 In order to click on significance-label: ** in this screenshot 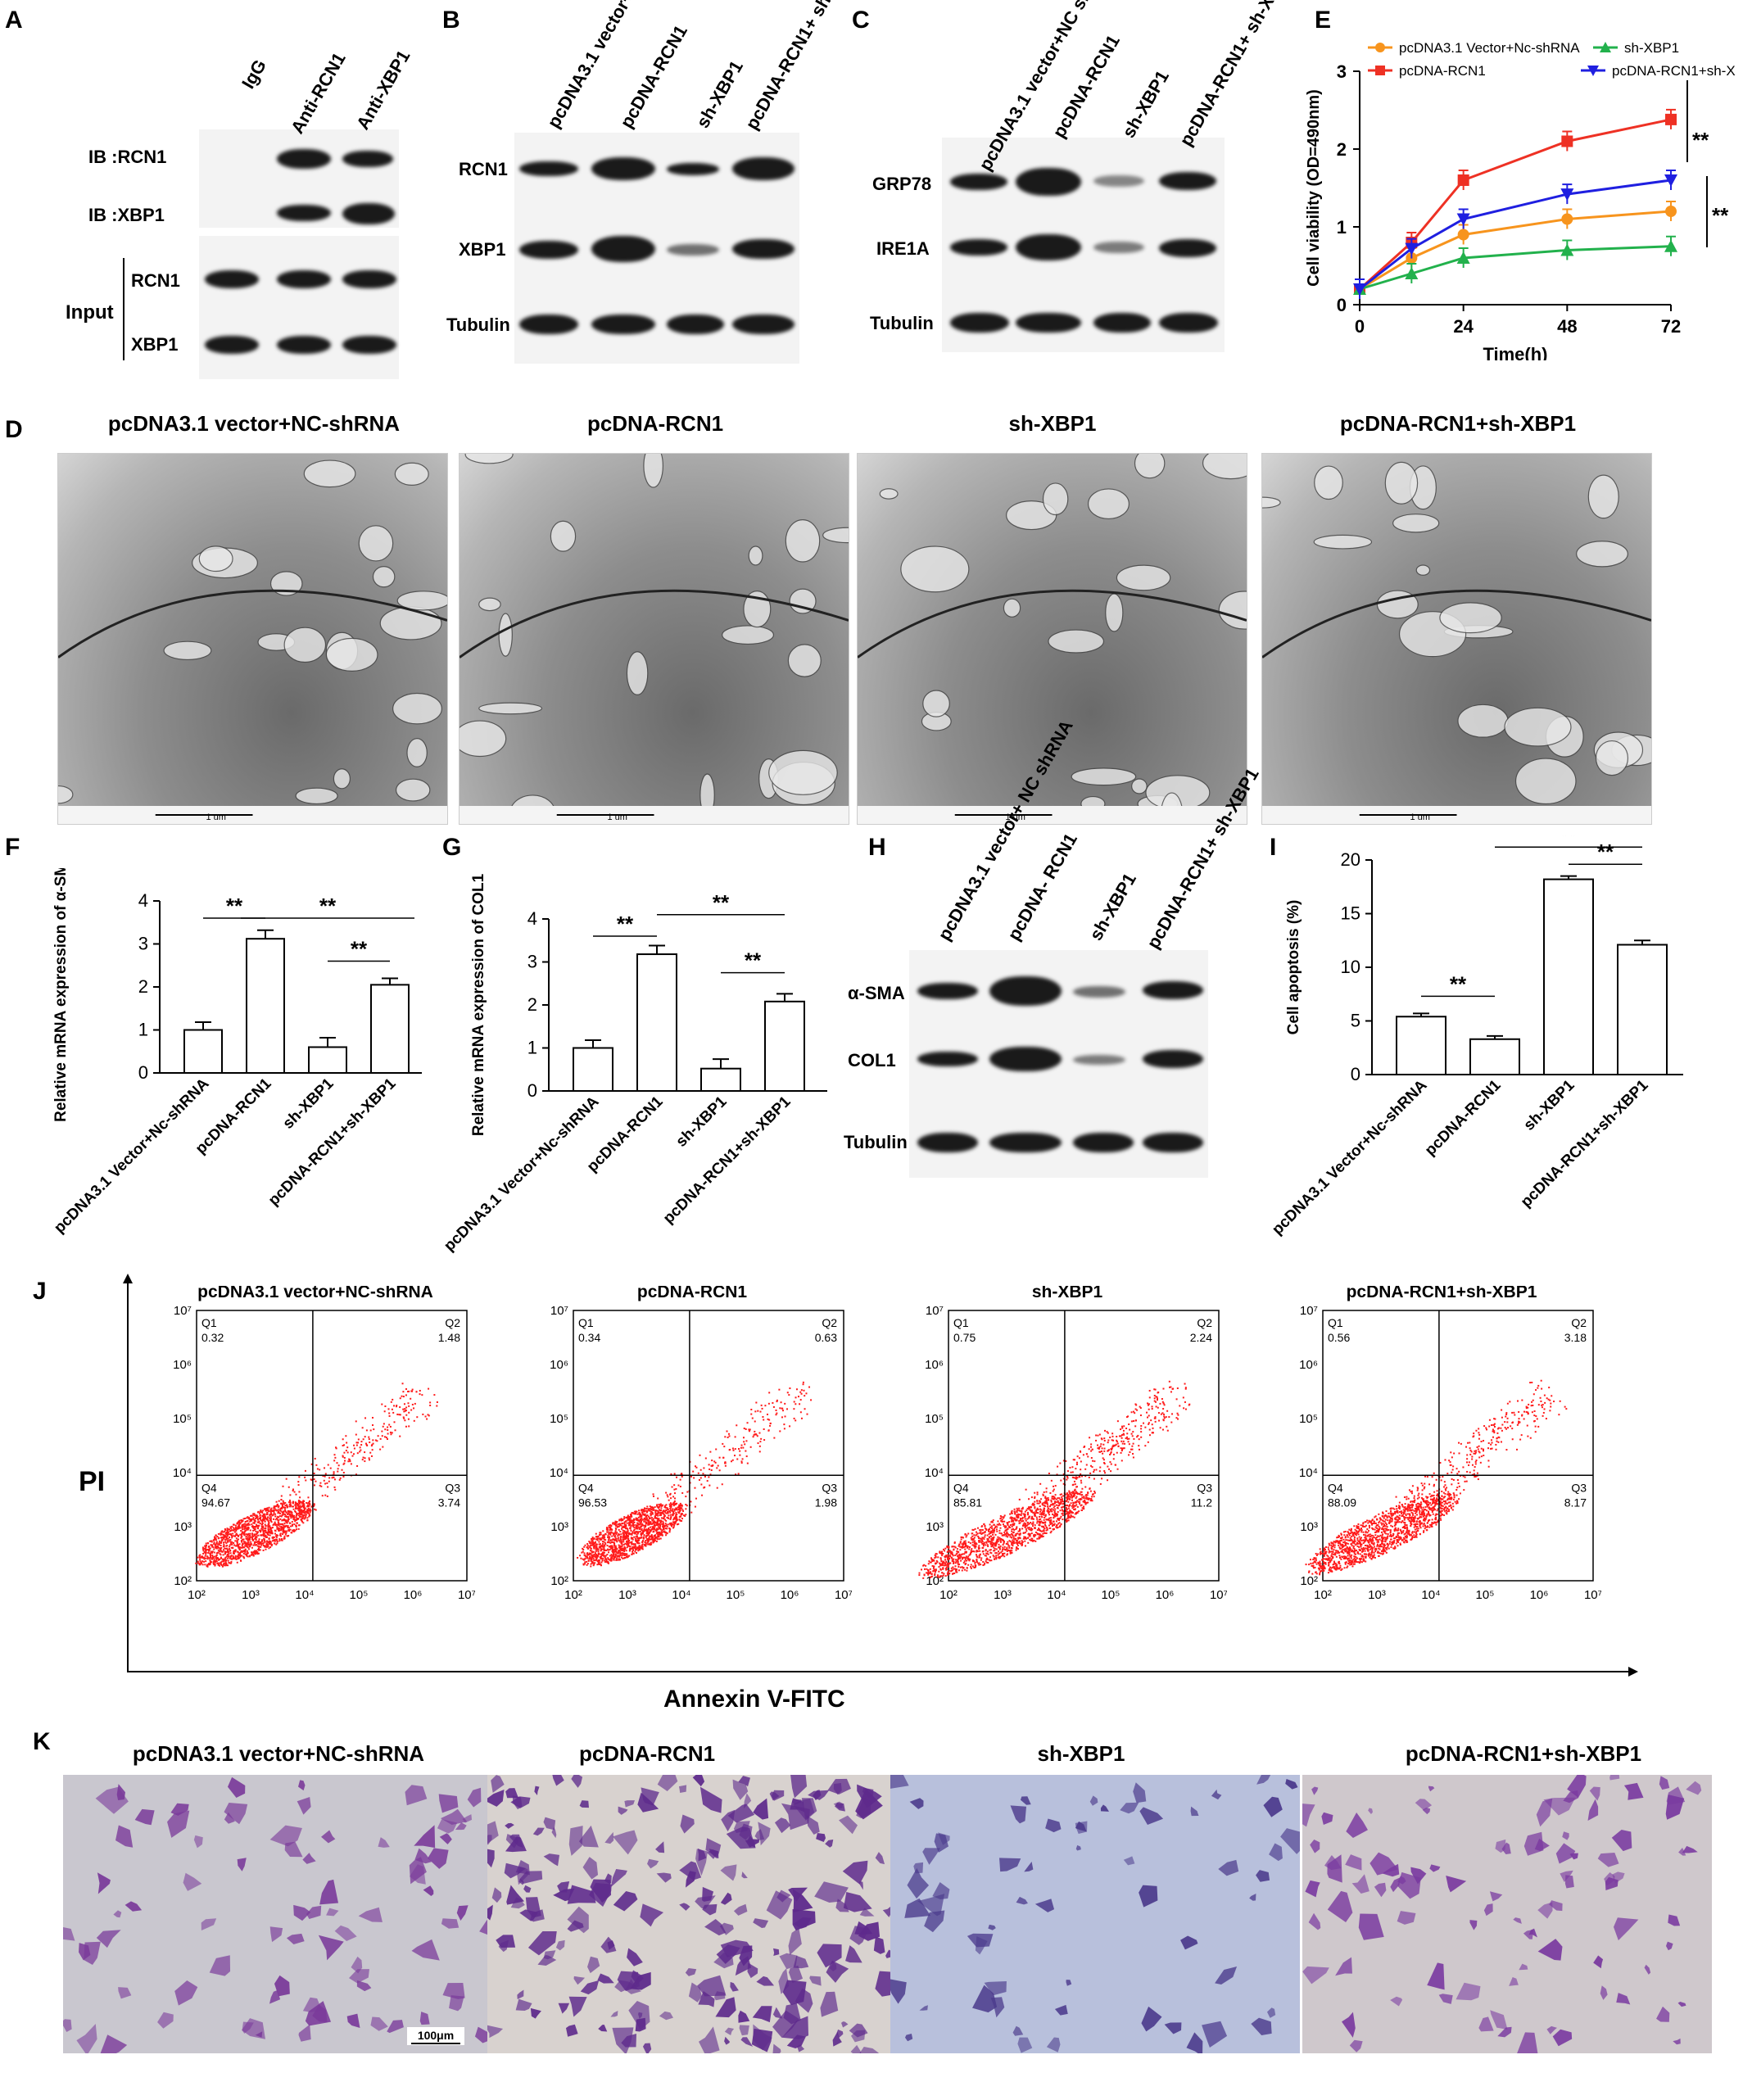, I will do `click(1569, 841)`.